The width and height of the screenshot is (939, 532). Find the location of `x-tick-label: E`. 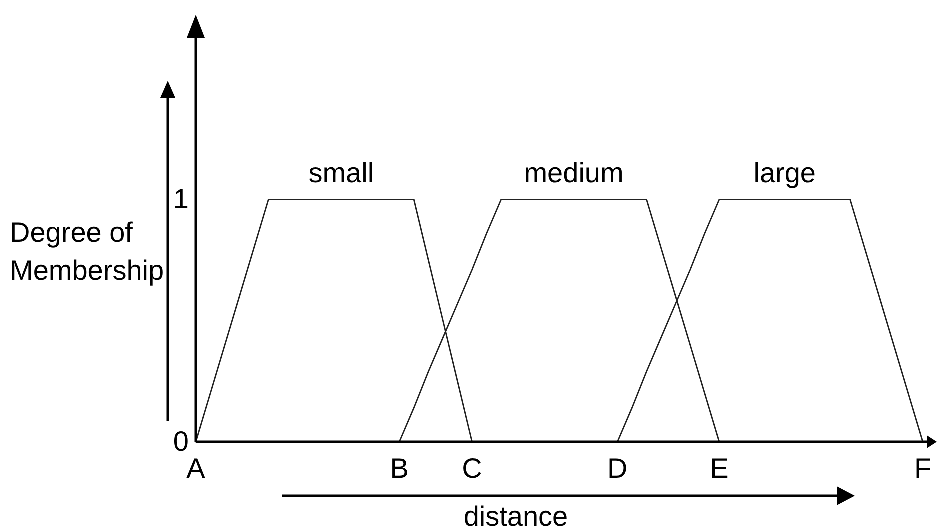

x-tick-label: E is located at coordinates (719, 468).